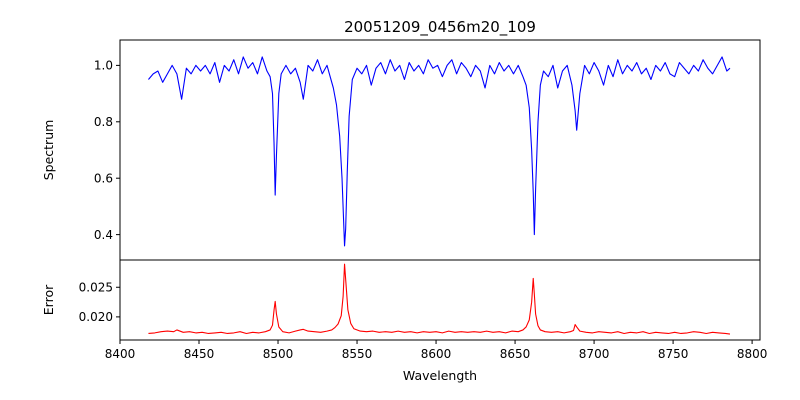 The height and width of the screenshot is (400, 800). I want to click on x-tick: 8800, so click(752, 350).